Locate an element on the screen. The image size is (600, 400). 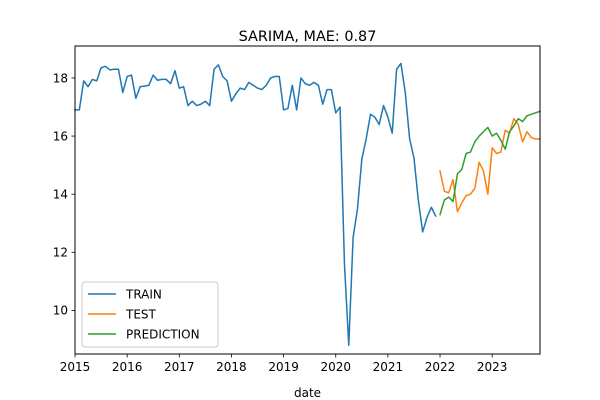
y-axis: 10 12 14 16 18 is located at coordinates (64, 194).